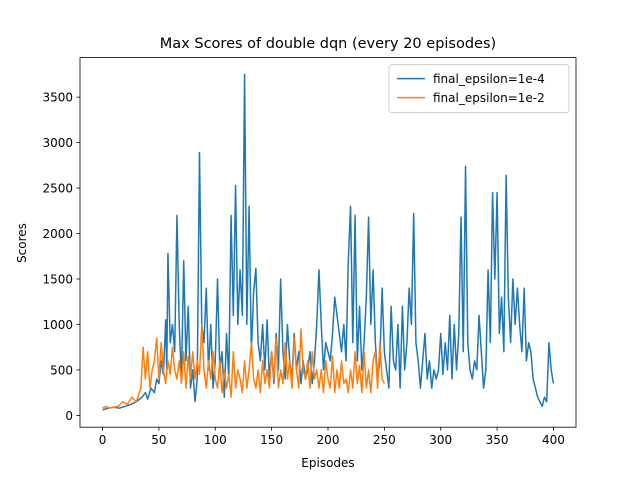 Image resolution: width=640 pixels, height=480 pixels. Describe the element at coordinates (271, 440) in the screenshot. I see `x-tick-label: 150` at that location.